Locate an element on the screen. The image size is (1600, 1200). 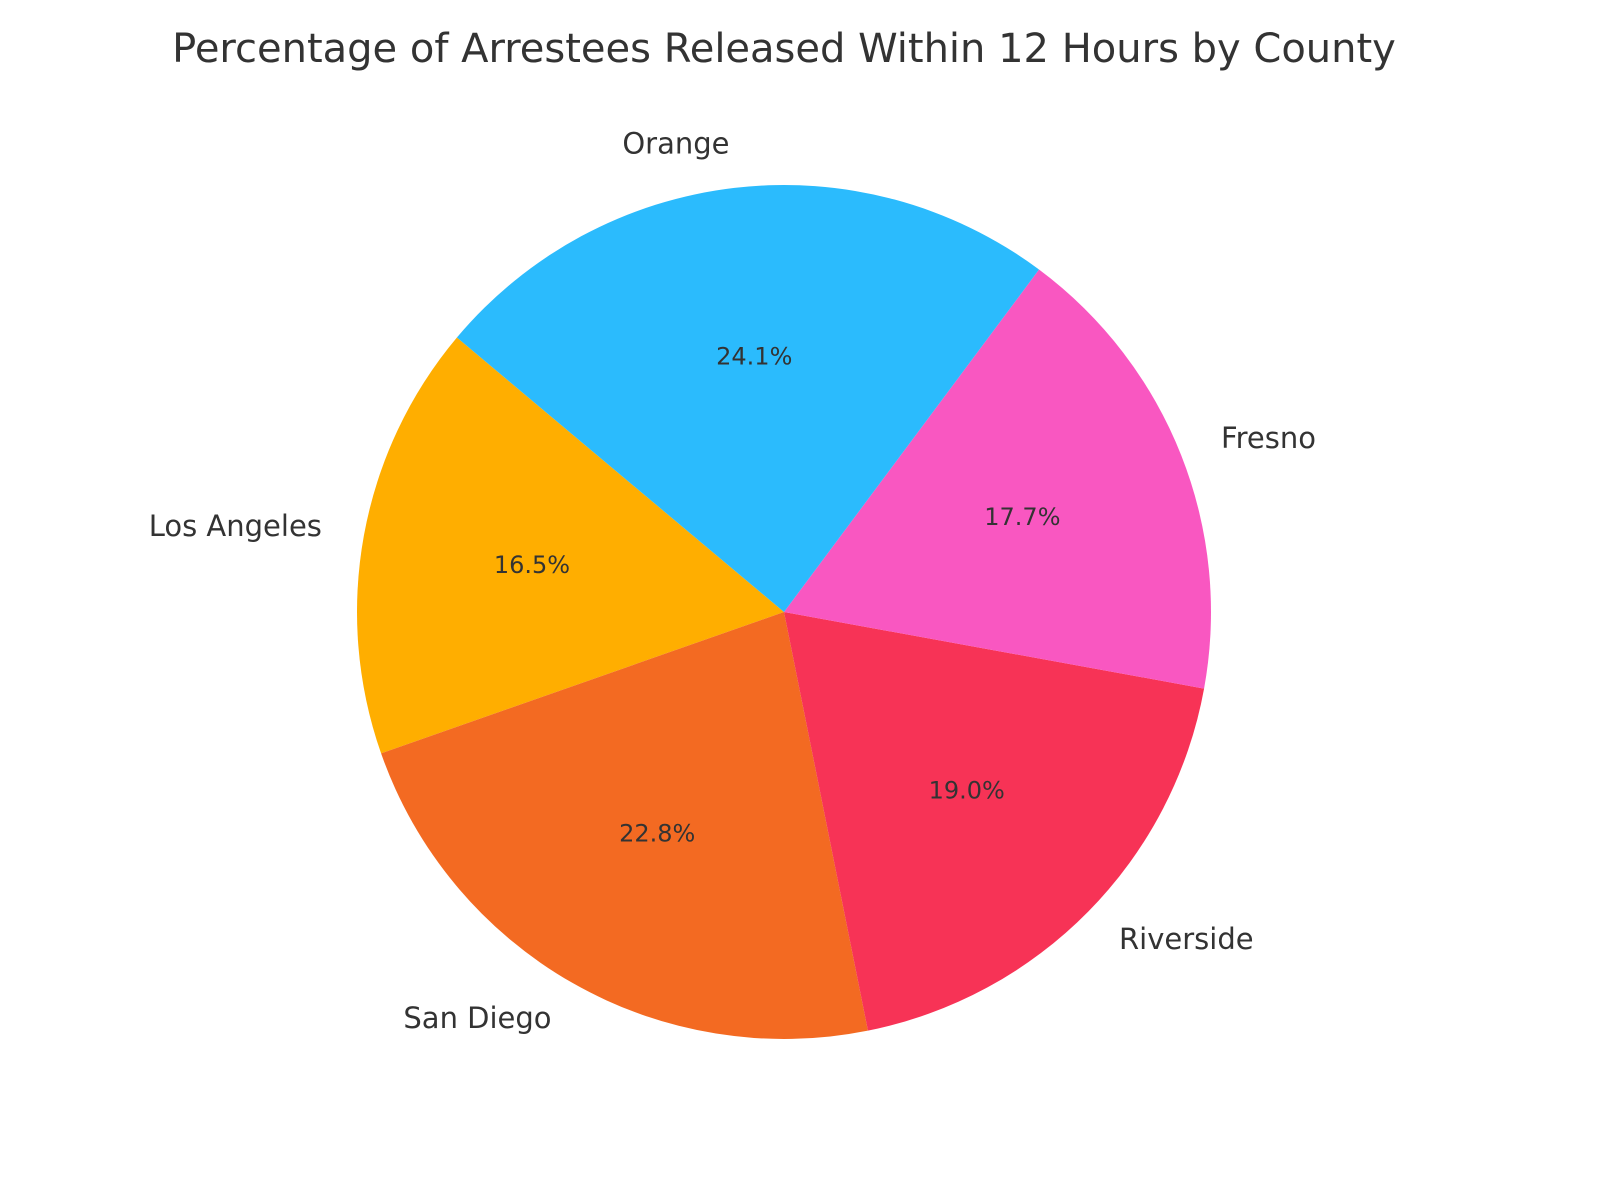
pie-slice-riverside is located at coordinates (994, 821).